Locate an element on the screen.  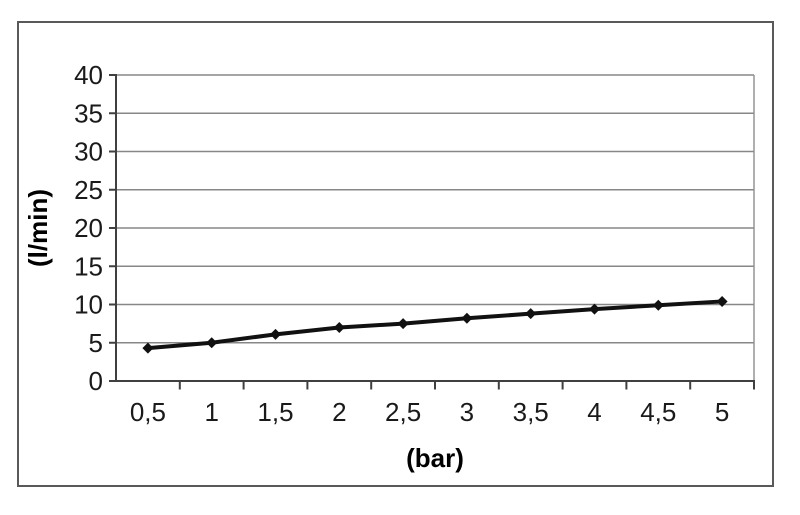
x-tick-label: 3,5 is located at coordinates (531, 412).